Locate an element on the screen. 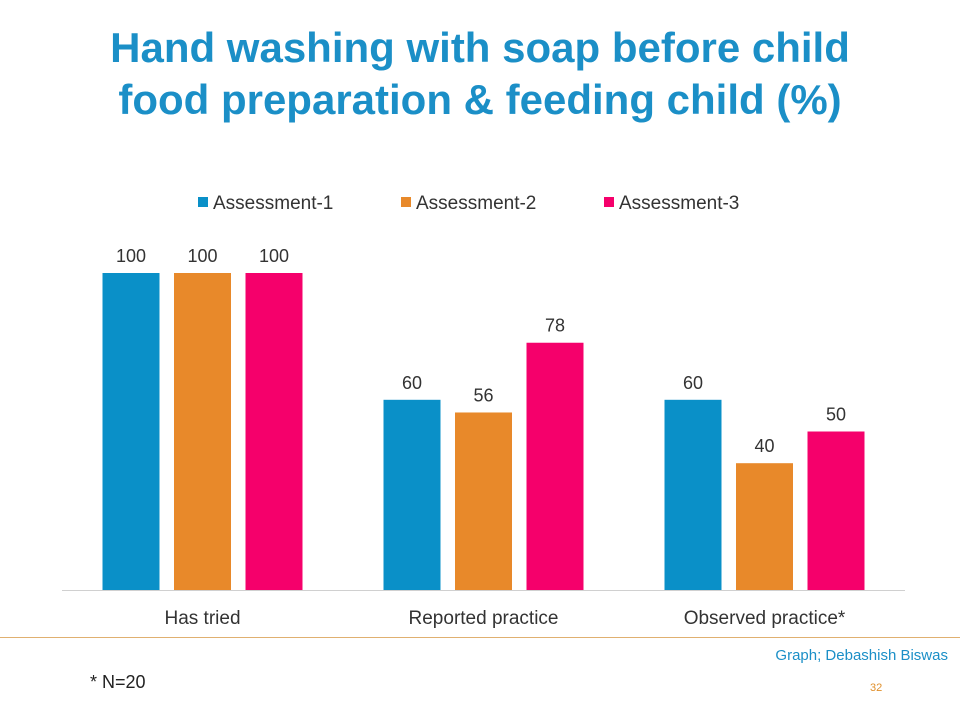  legend-label-2: Assessment-2 is located at coordinates (476, 203).